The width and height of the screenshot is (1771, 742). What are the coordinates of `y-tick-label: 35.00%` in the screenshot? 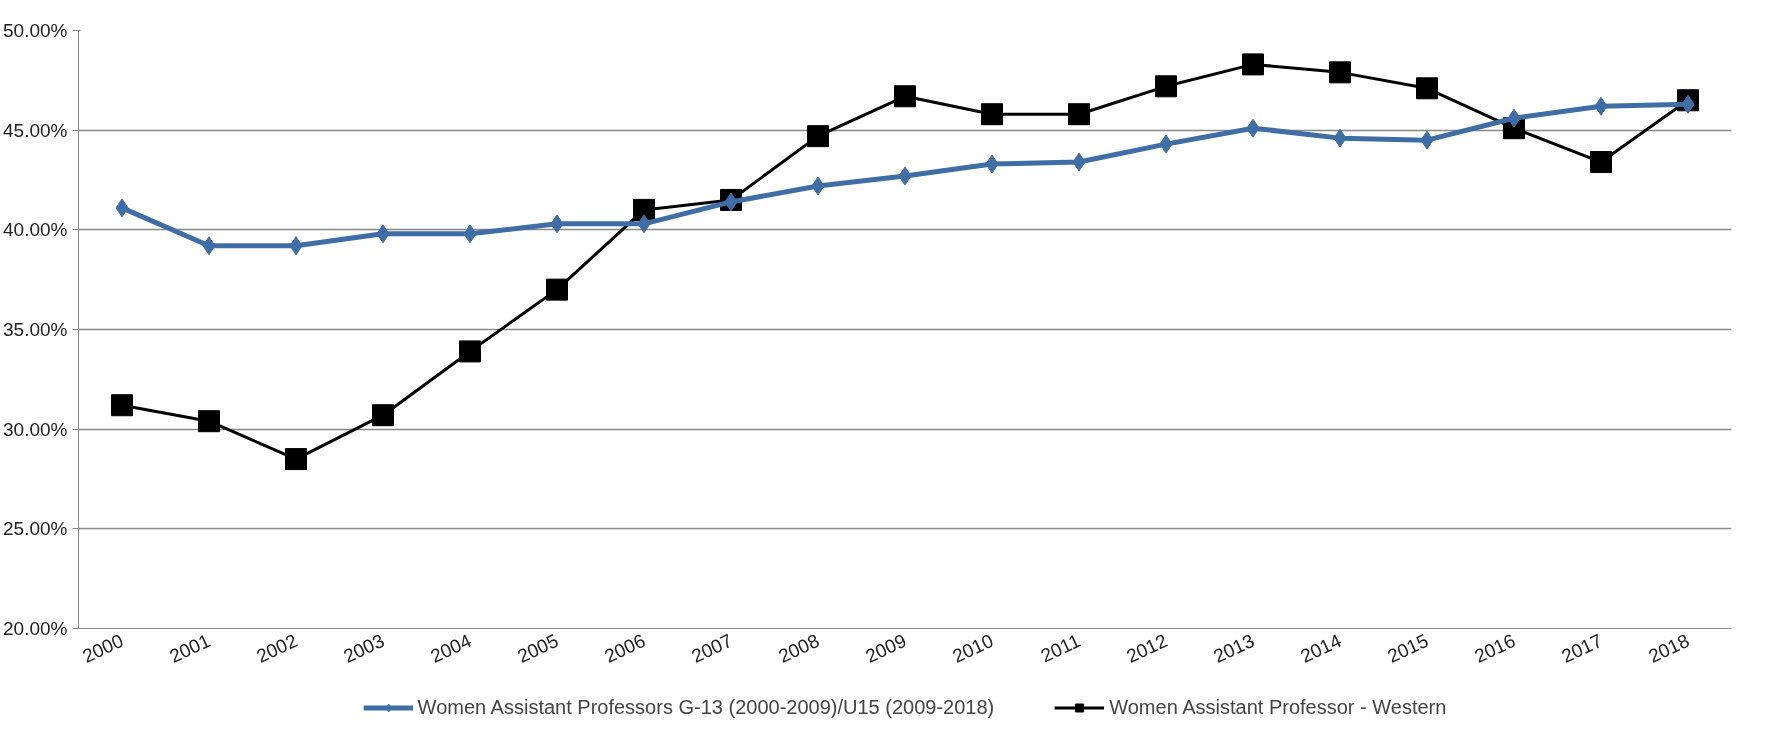 It's located at (35, 329).